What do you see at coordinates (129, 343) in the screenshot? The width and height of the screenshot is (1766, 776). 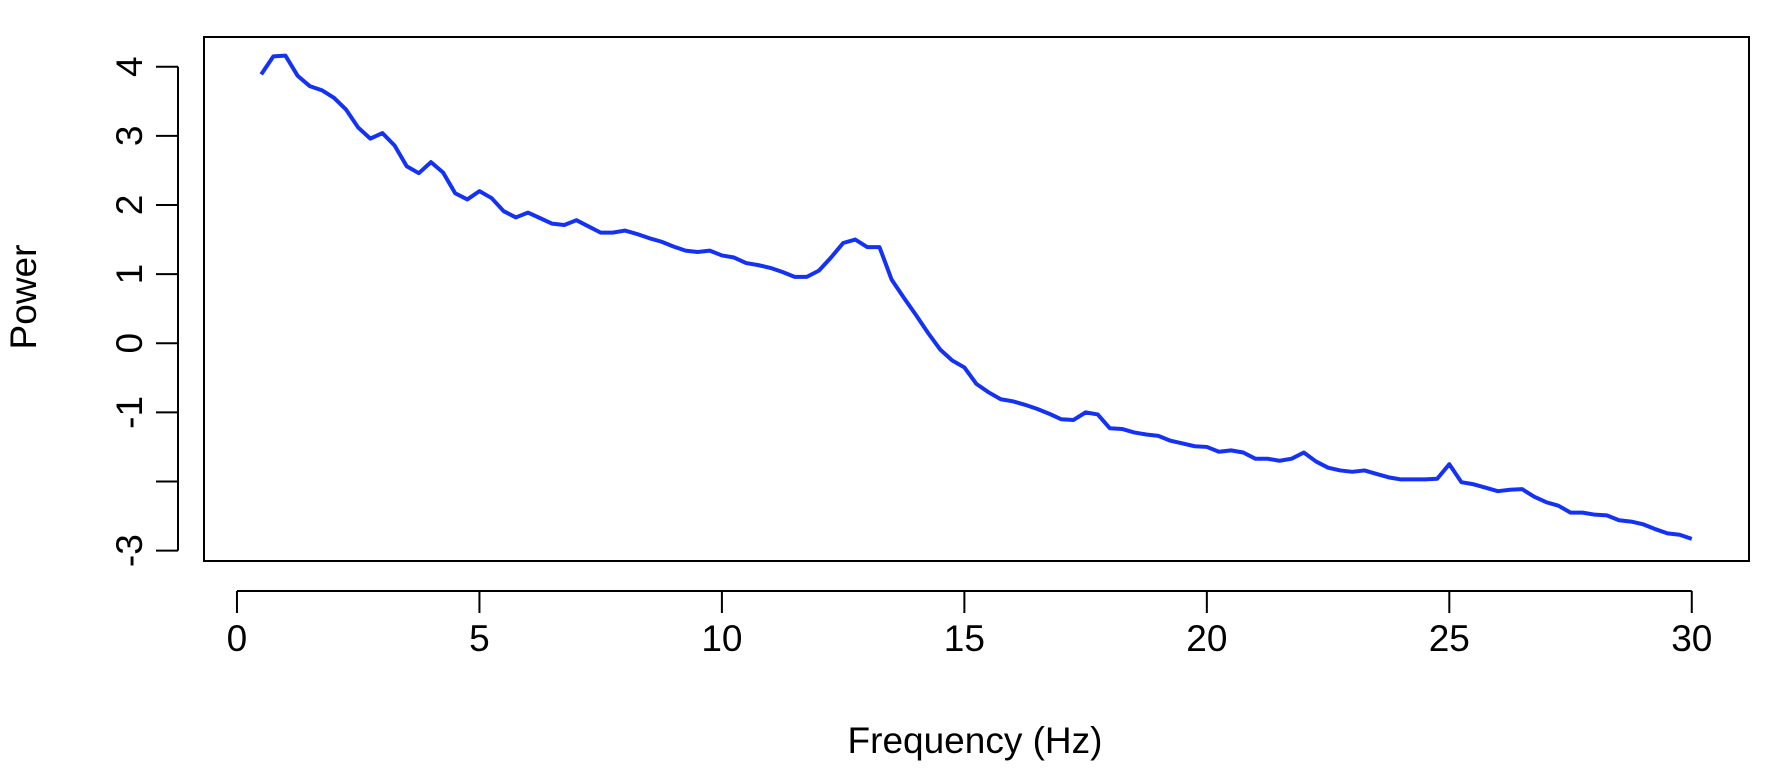 I see `y-tick-label: 0` at bounding box center [129, 343].